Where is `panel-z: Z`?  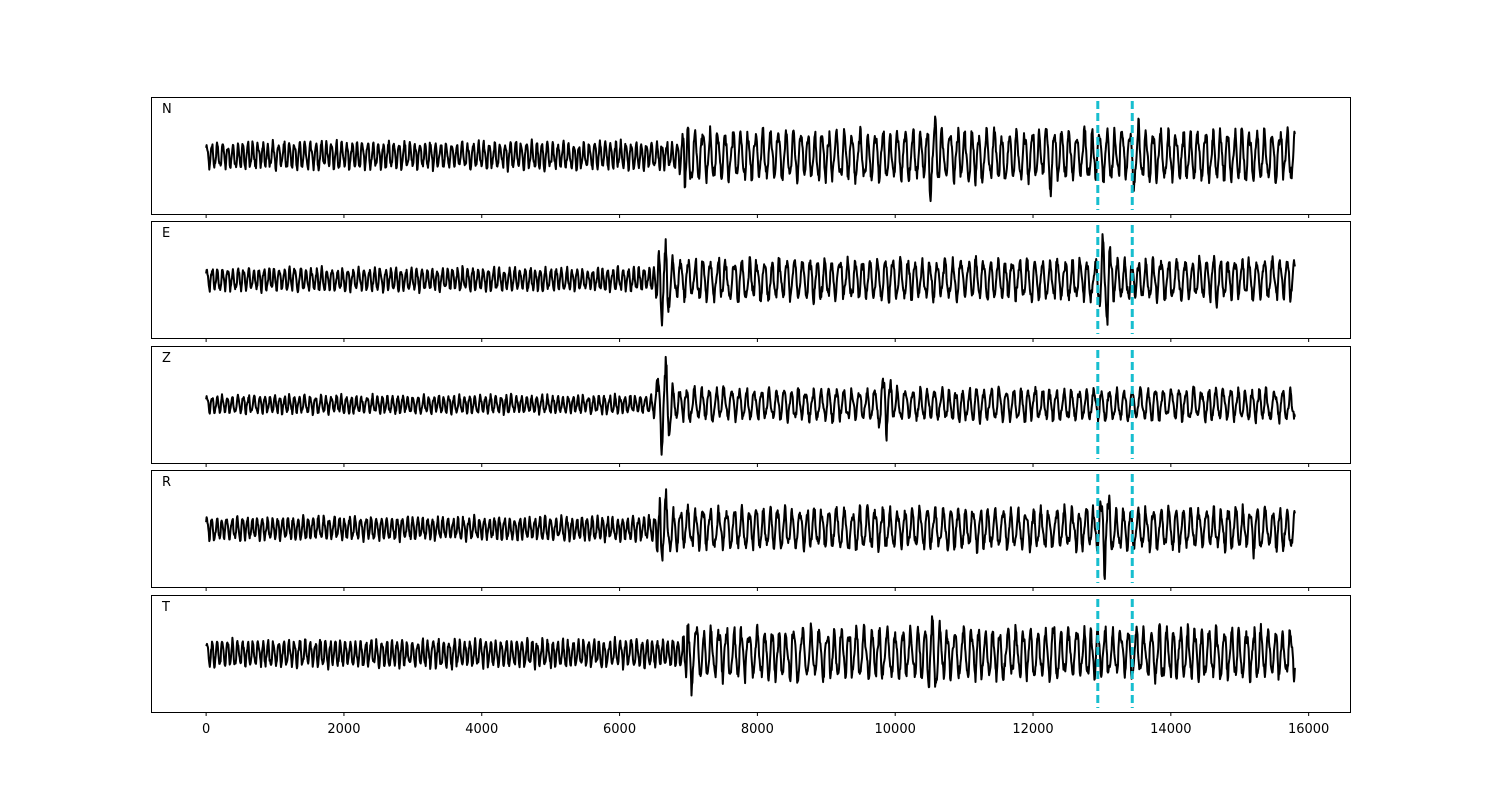
panel-z: Z is located at coordinates (751, 406).